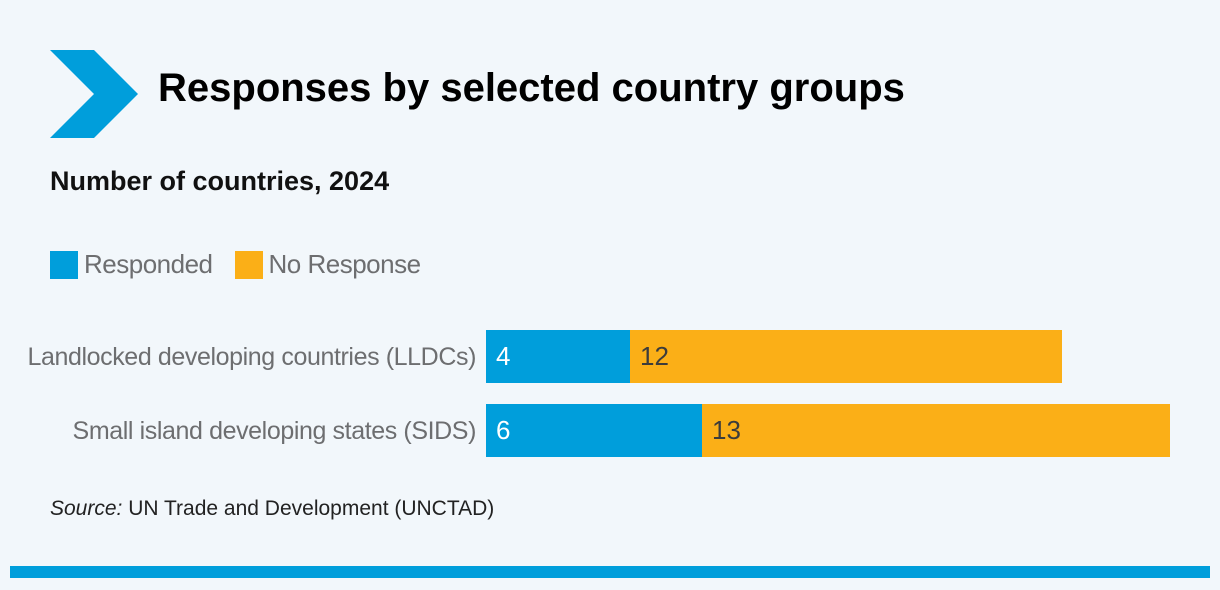 The width and height of the screenshot is (1220, 590). What do you see at coordinates (86, 508) in the screenshot?
I see `source-label: Source:` at bounding box center [86, 508].